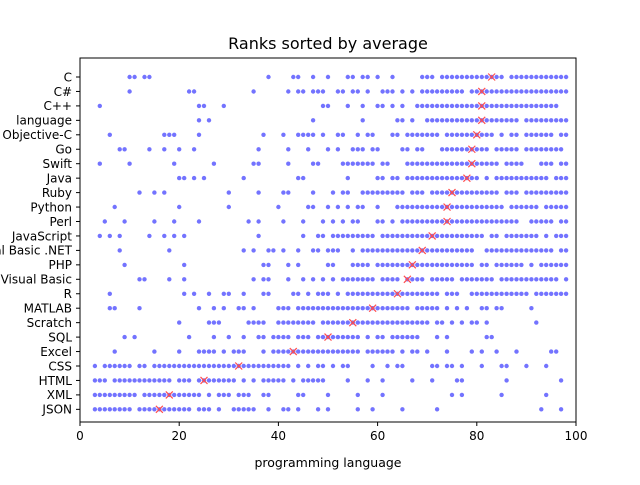 This screenshot has height=485, width=640. What do you see at coordinates (576, 436) in the screenshot?
I see `x-tick-label: 100` at bounding box center [576, 436].